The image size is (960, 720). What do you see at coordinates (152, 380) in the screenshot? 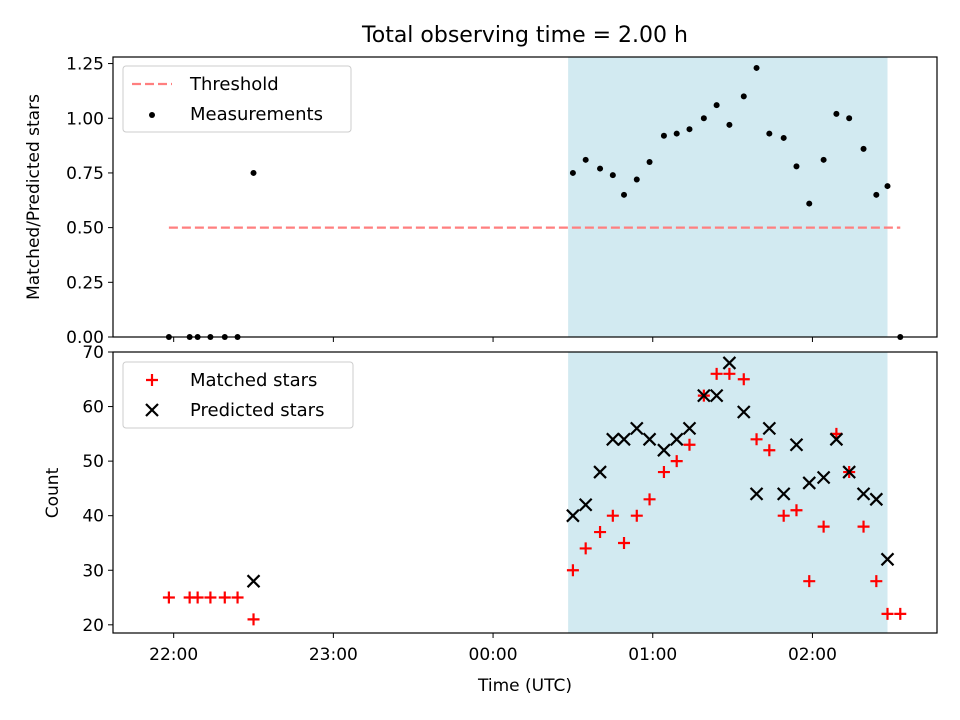
I see `legend-matched-swatch` at bounding box center [152, 380].